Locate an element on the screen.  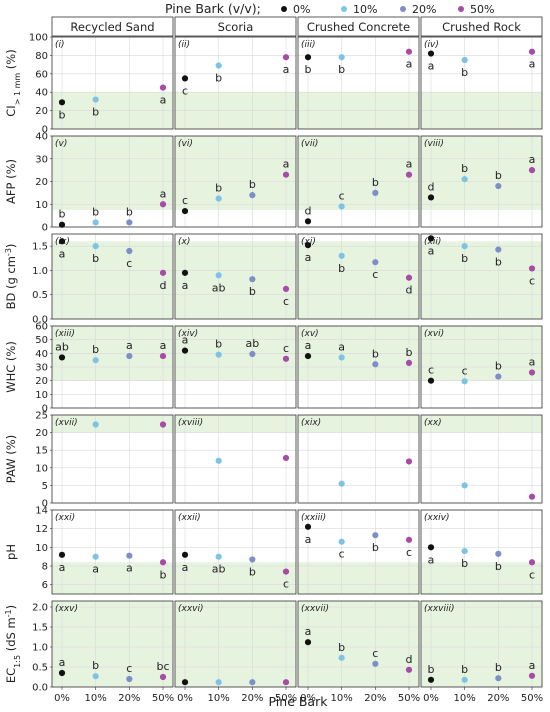
y-tick-label: 40 is located at coordinates (41, 354).